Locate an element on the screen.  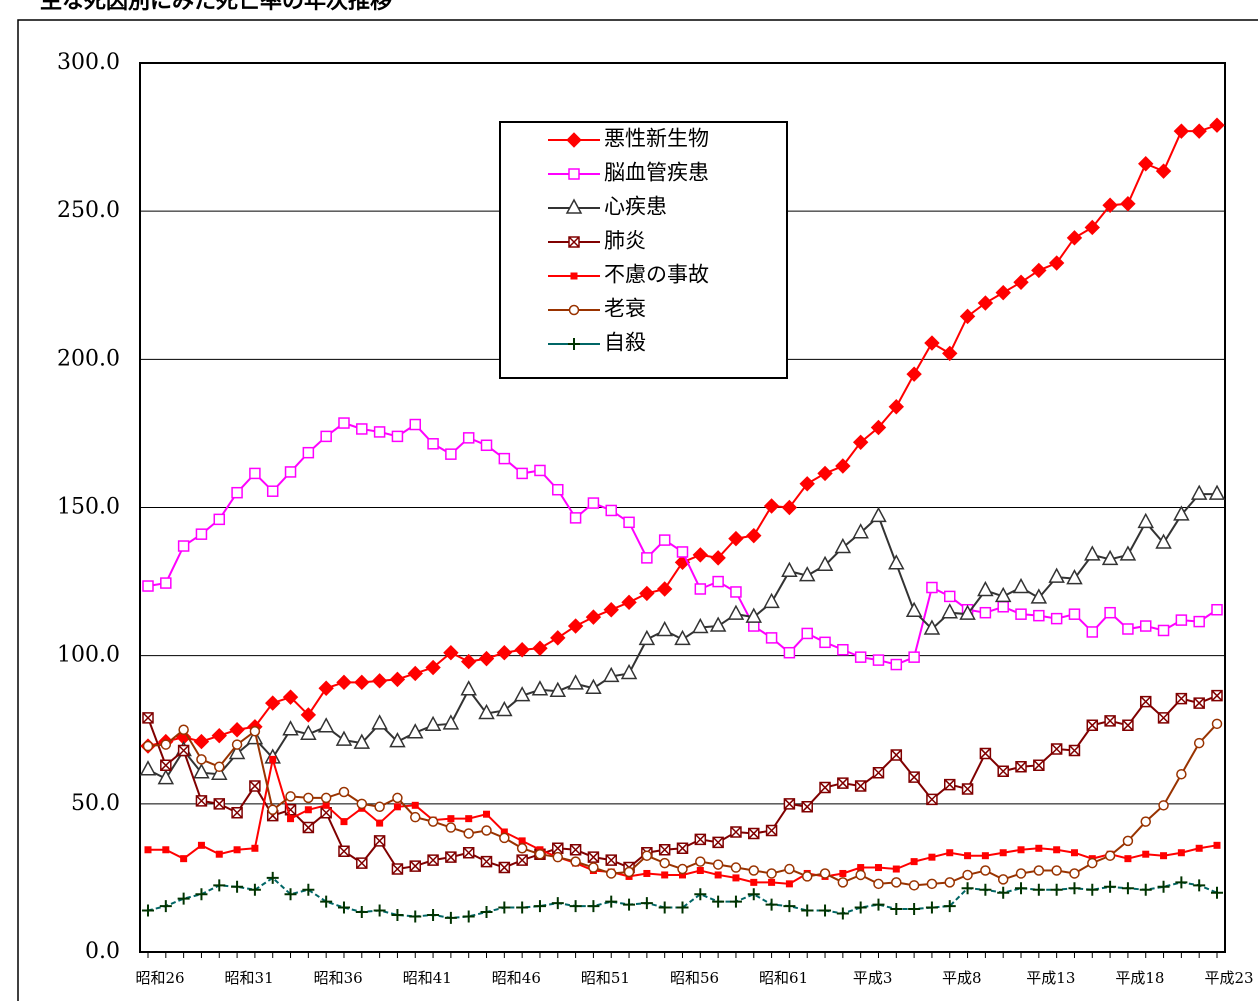
legend-label: 悪性新生物 is located at coordinates (656, 139).